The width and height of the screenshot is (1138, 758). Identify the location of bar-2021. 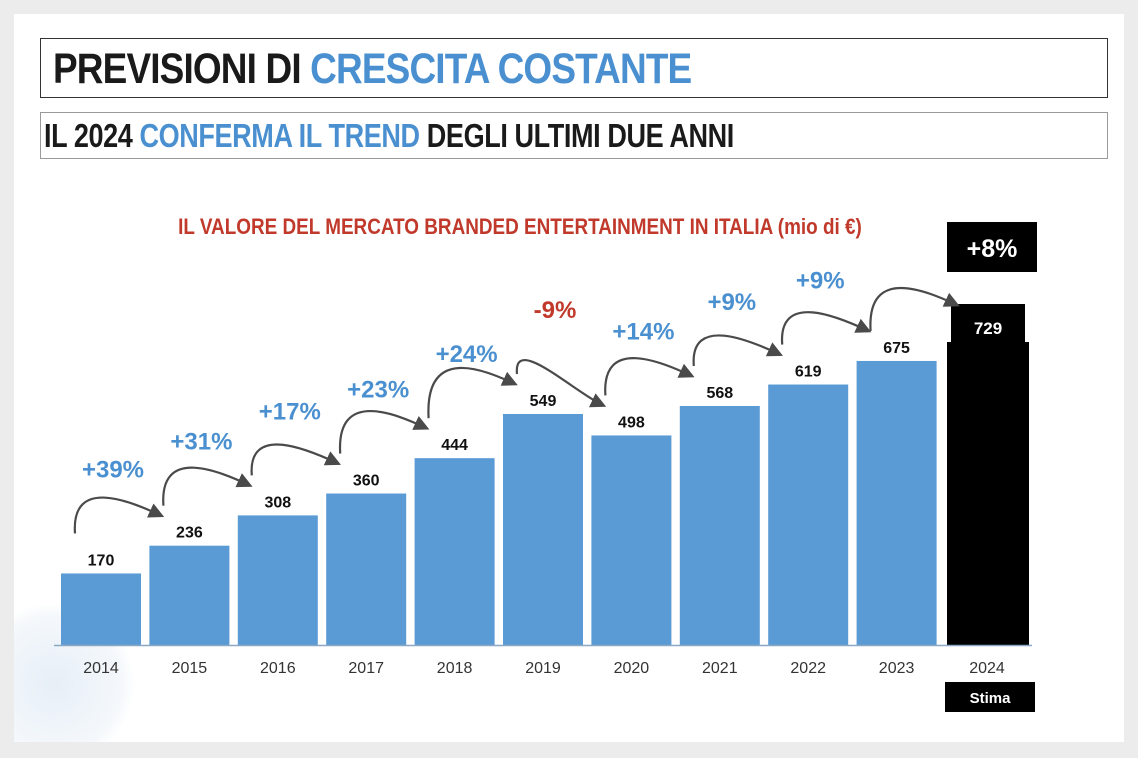
(719, 525).